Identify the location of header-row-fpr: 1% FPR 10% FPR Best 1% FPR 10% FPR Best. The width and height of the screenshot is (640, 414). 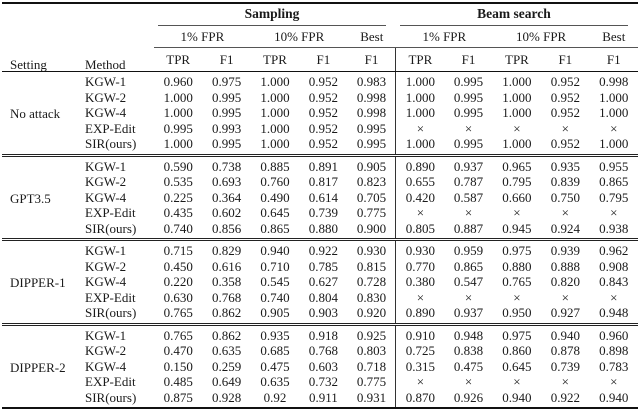
(320, 37).